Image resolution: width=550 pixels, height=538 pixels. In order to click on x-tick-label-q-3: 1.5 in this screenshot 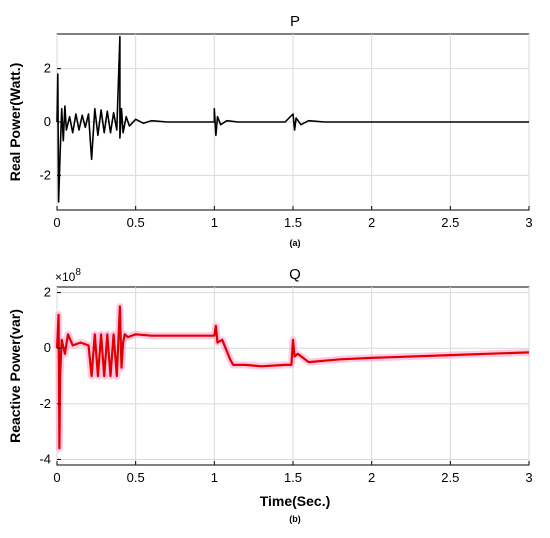, I will do `click(293, 477)`.